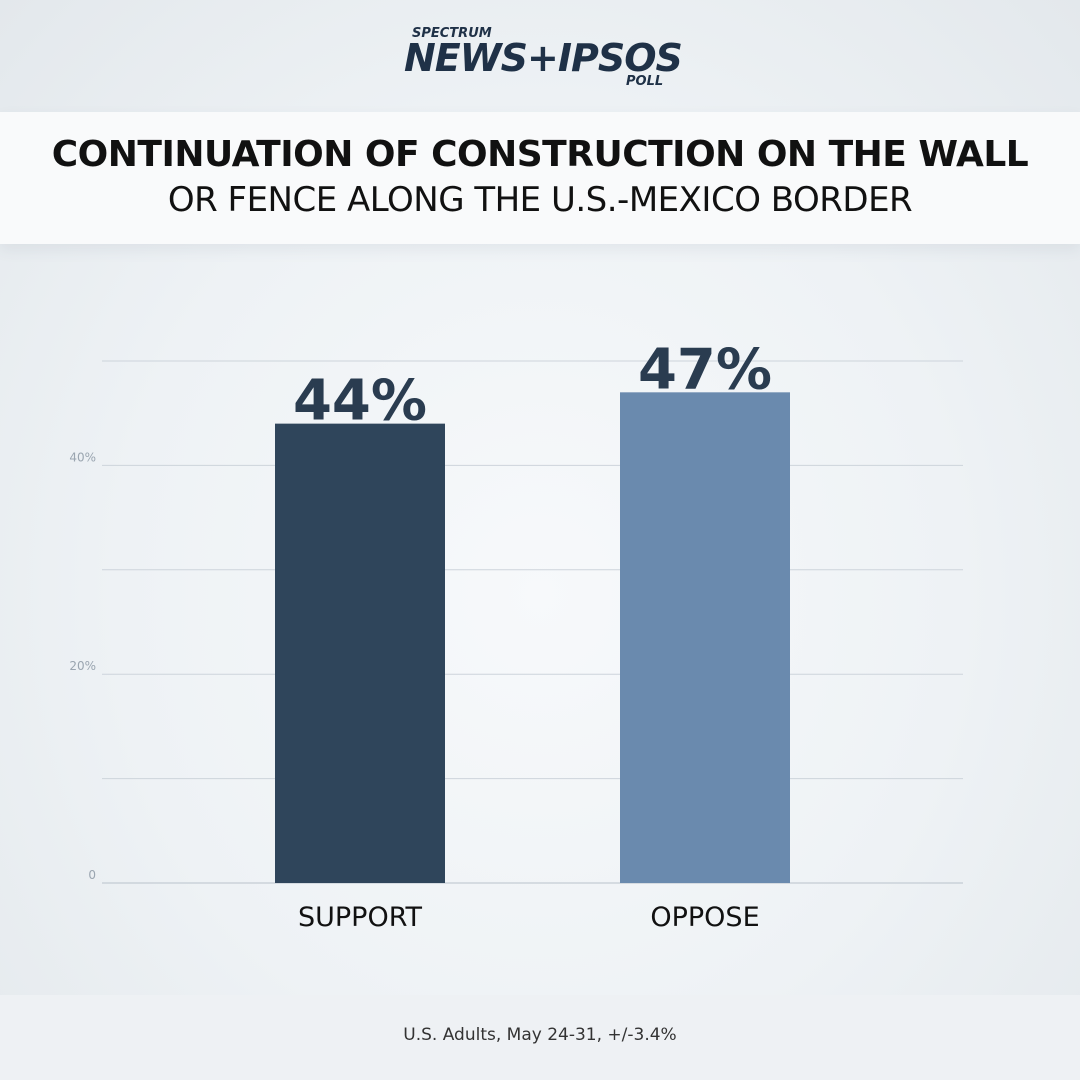 Image resolution: width=1080 pixels, height=1080 pixels. What do you see at coordinates (360, 917) in the screenshot?
I see `category-label-support: SUPPORT` at bounding box center [360, 917].